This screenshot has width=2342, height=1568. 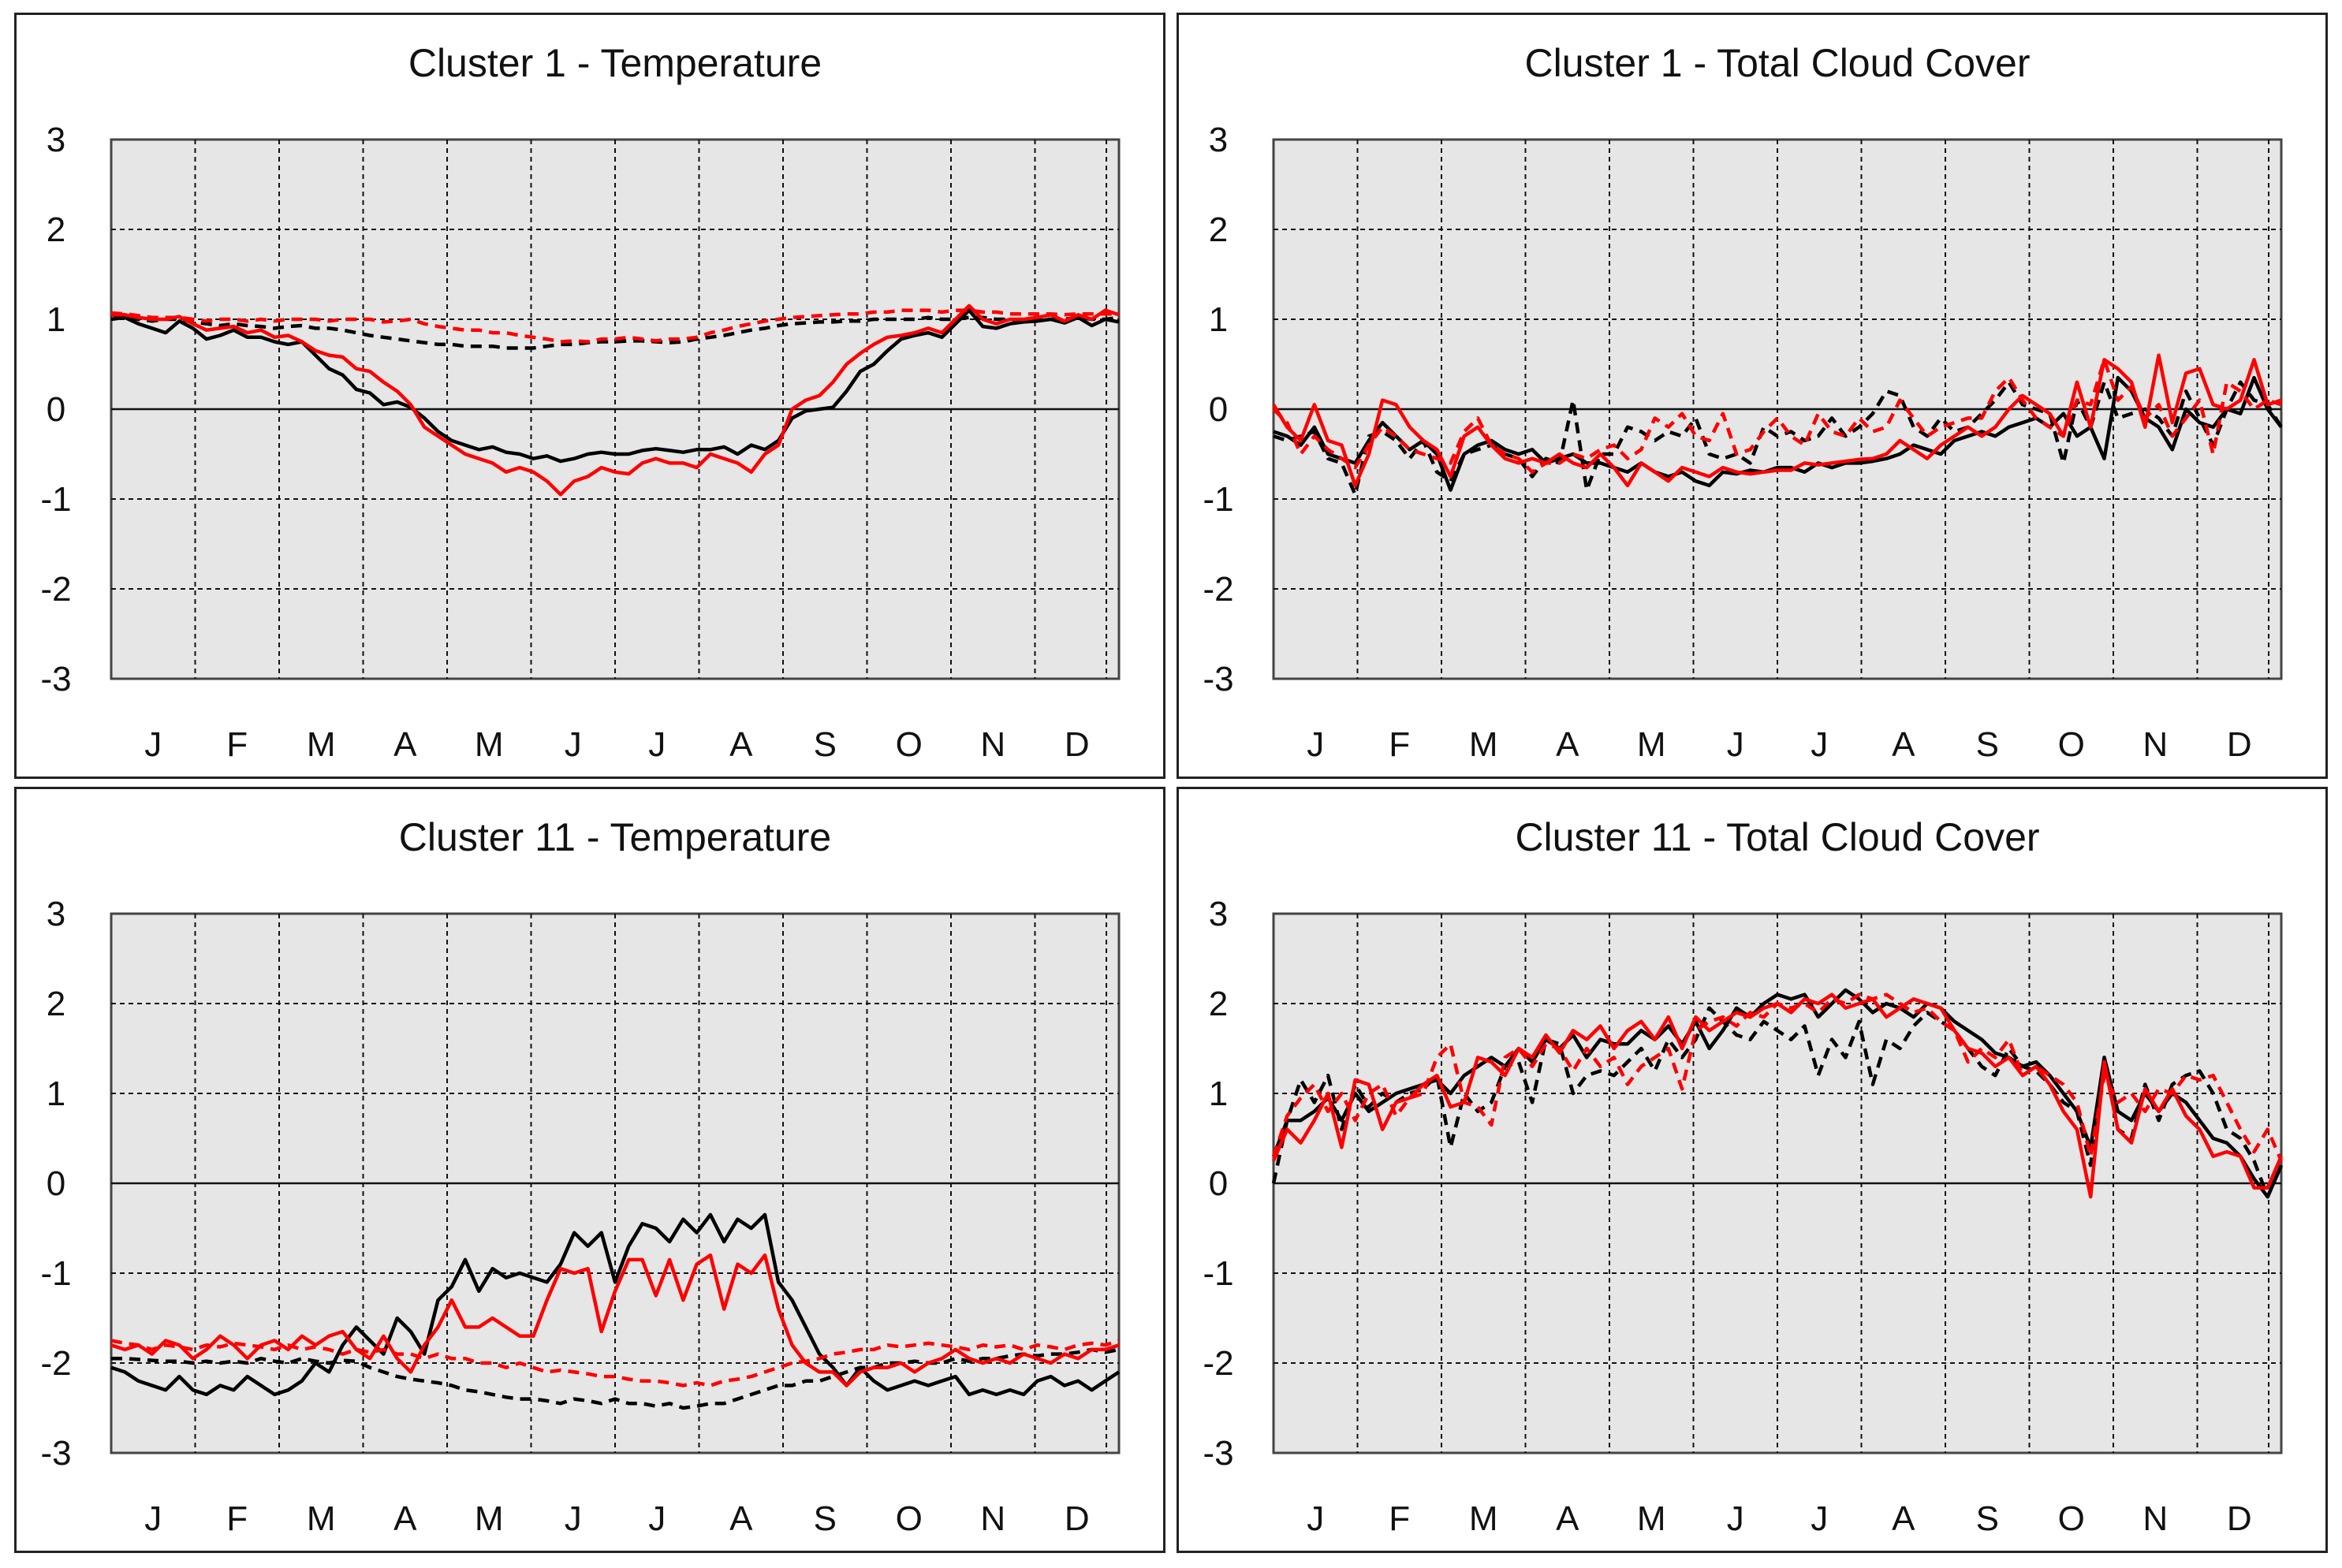 I want to click on chart-title: Cluster 11 - Total Cloud Cover, so click(x=1777, y=837).